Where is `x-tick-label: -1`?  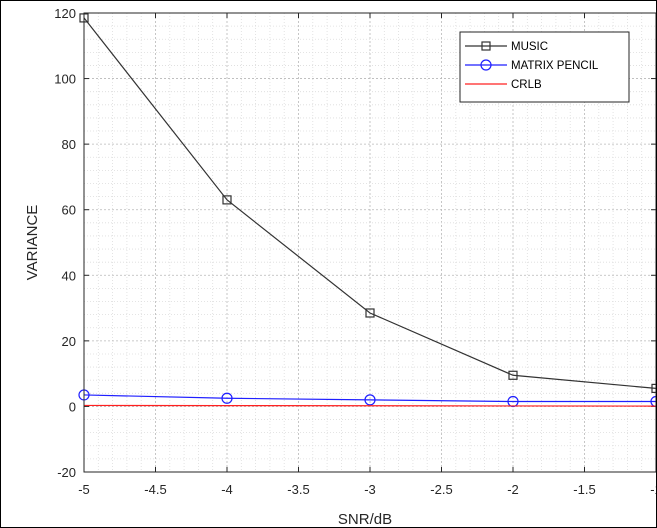
x-tick-label: -1 is located at coordinates (653, 489).